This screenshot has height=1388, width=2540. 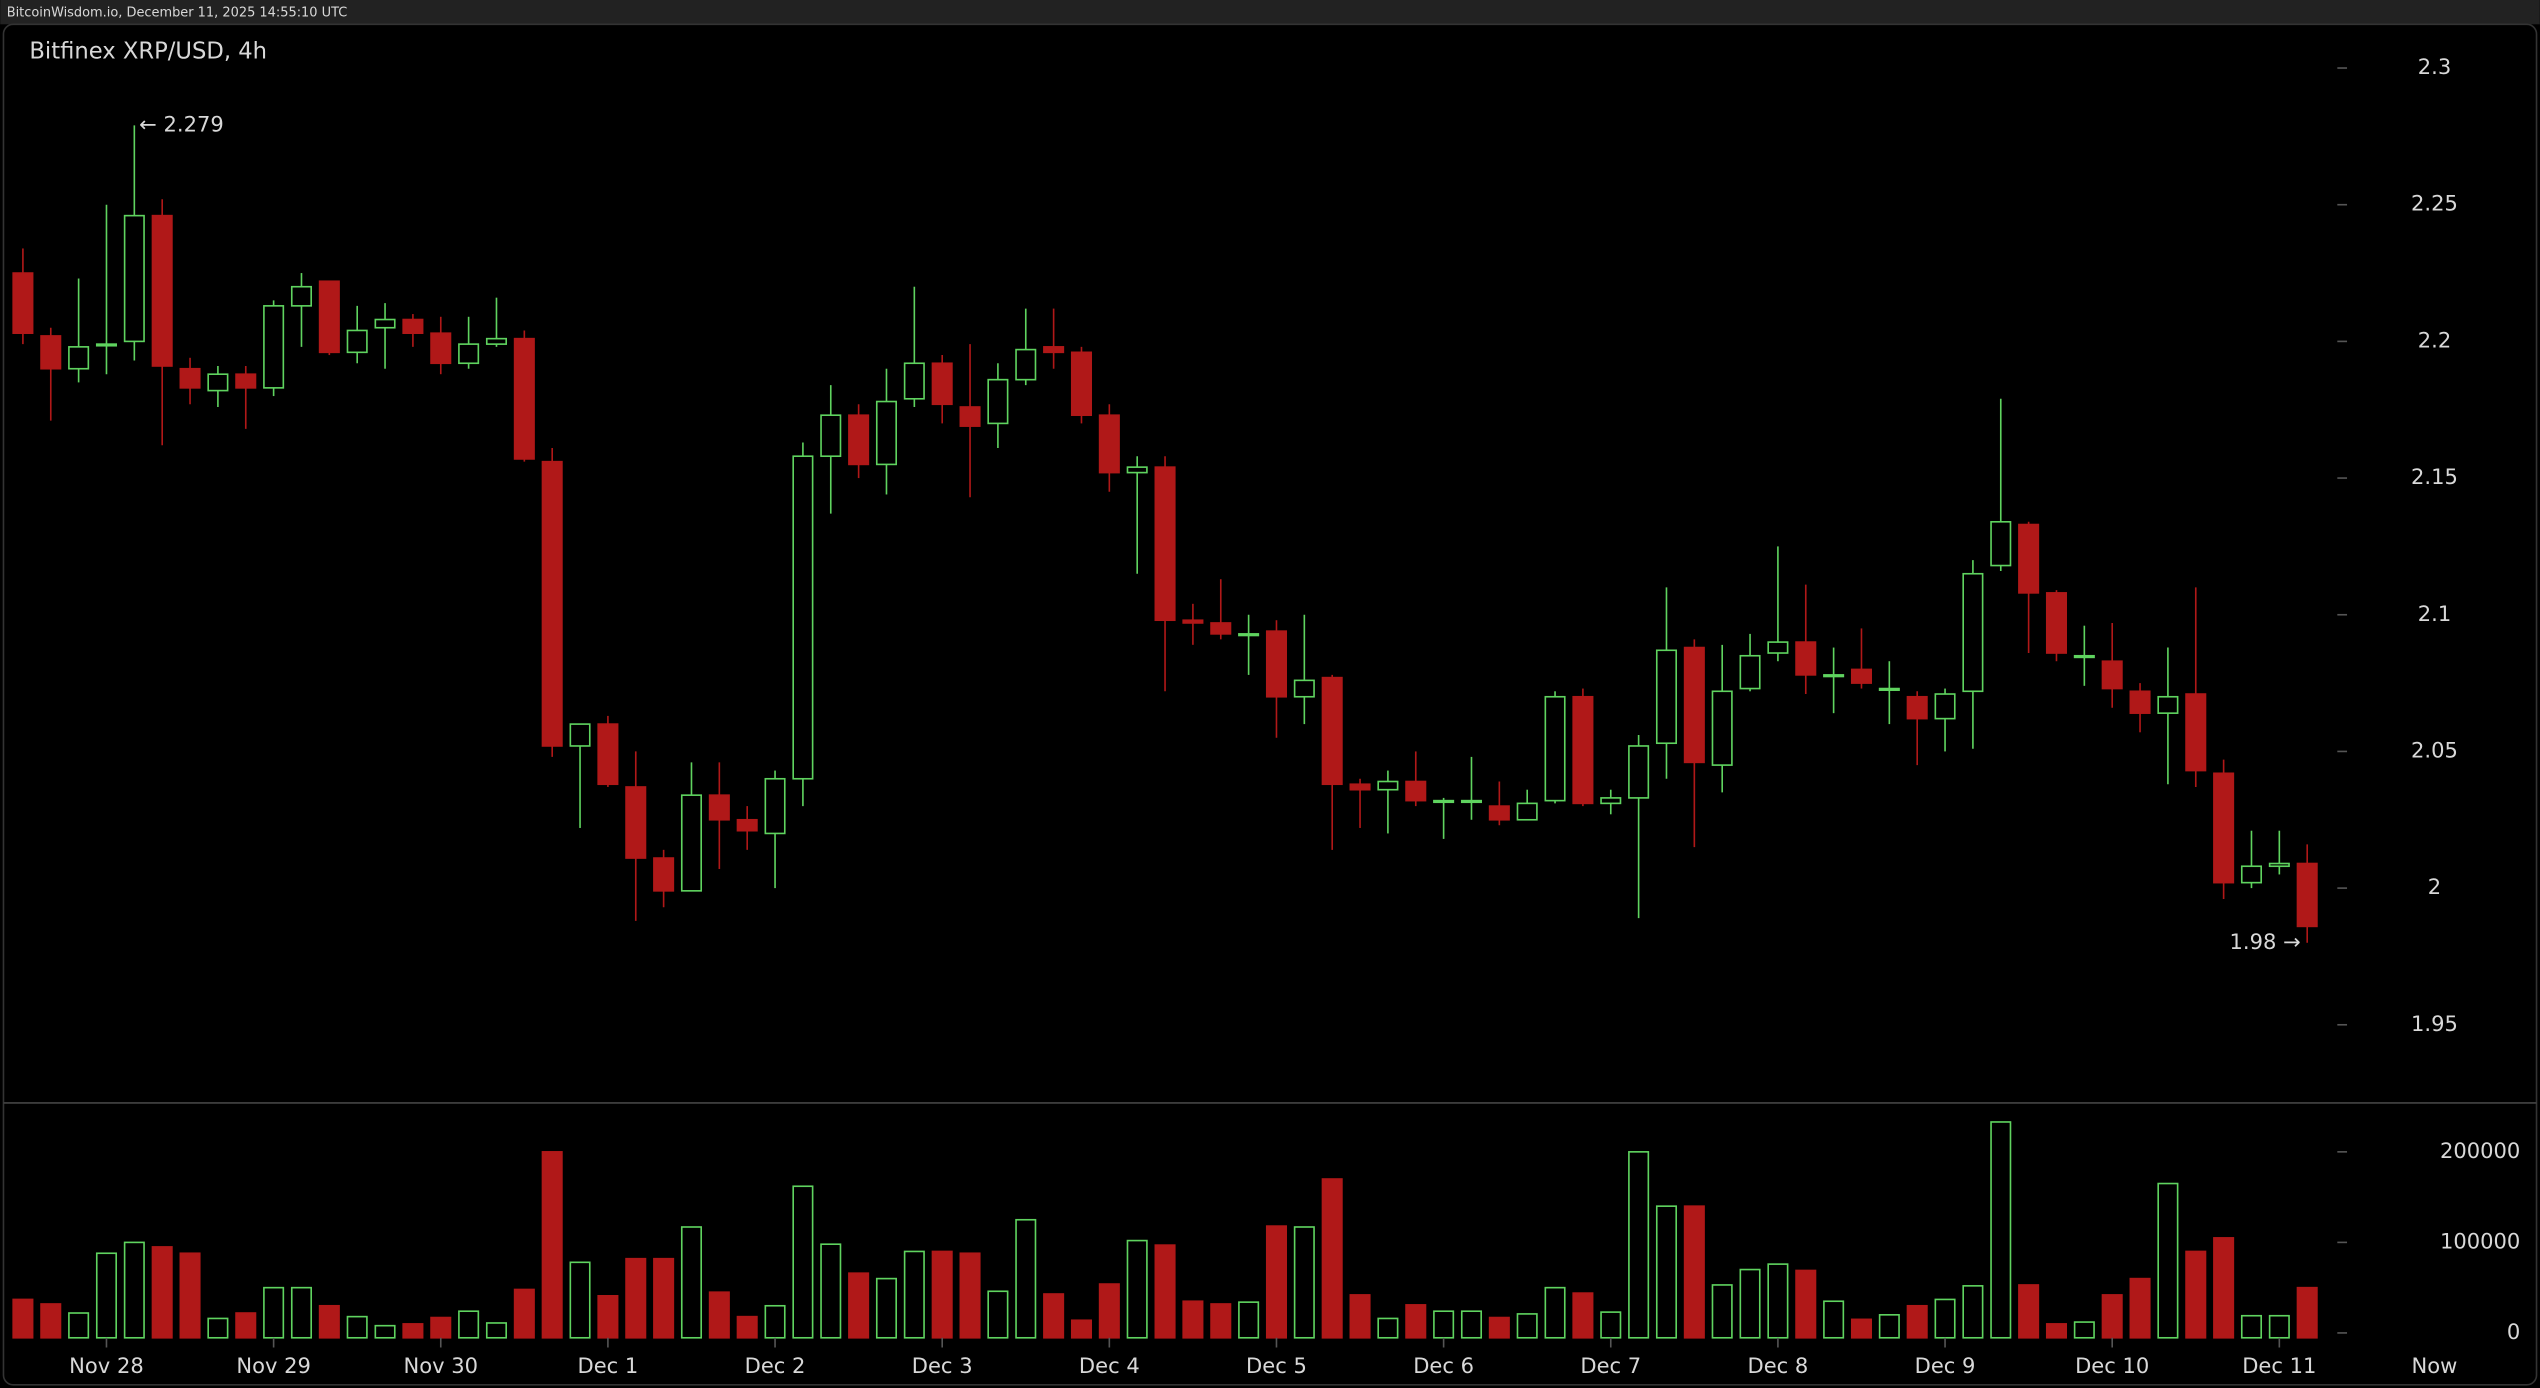 I want to click on y-tick-label: 2.1, so click(x=2434, y=613).